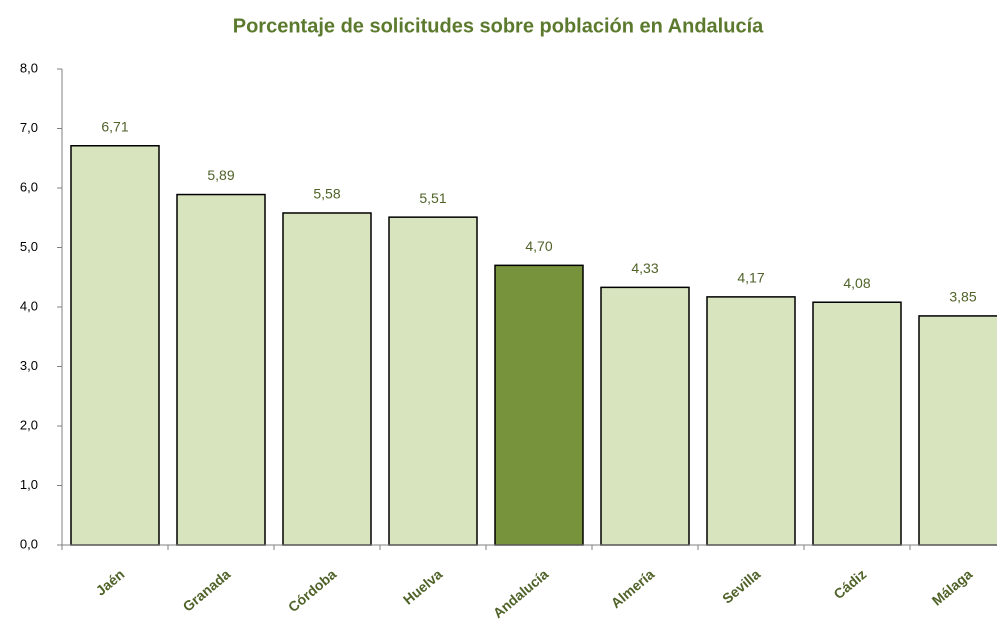  I want to click on value-label: 4,08, so click(856, 283).